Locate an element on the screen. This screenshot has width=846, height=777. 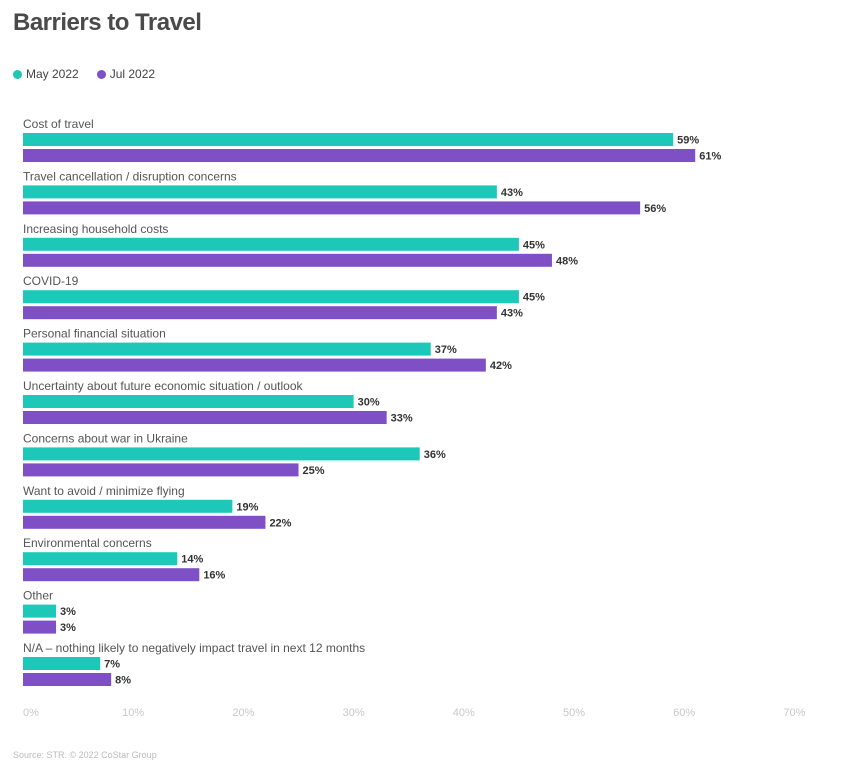
data-label: 30% is located at coordinates (369, 403).